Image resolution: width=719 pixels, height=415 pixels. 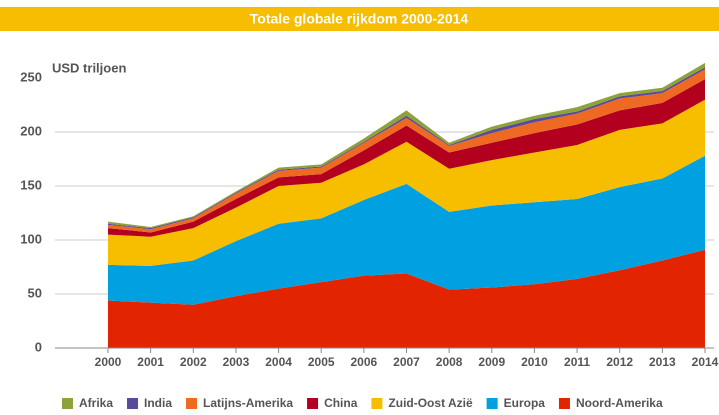 What do you see at coordinates (525, 403) in the screenshot?
I see `legend-label: Europa` at bounding box center [525, 403].